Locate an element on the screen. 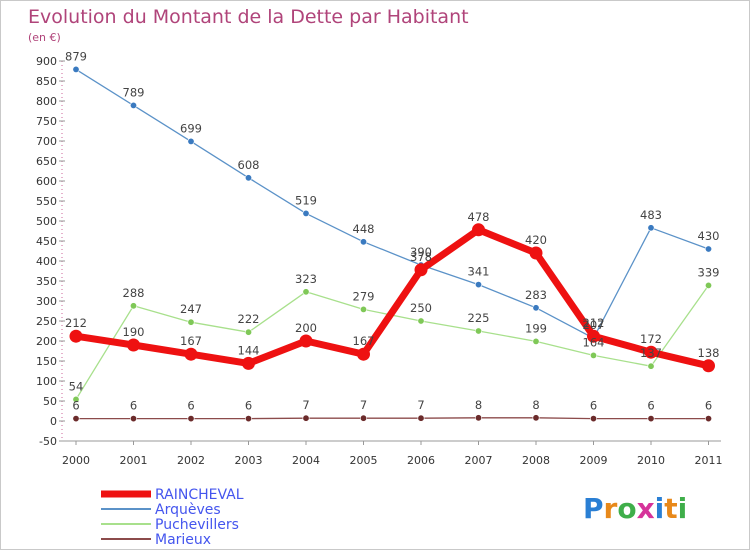  data-label: 323 is located at coordinates (306, 279).